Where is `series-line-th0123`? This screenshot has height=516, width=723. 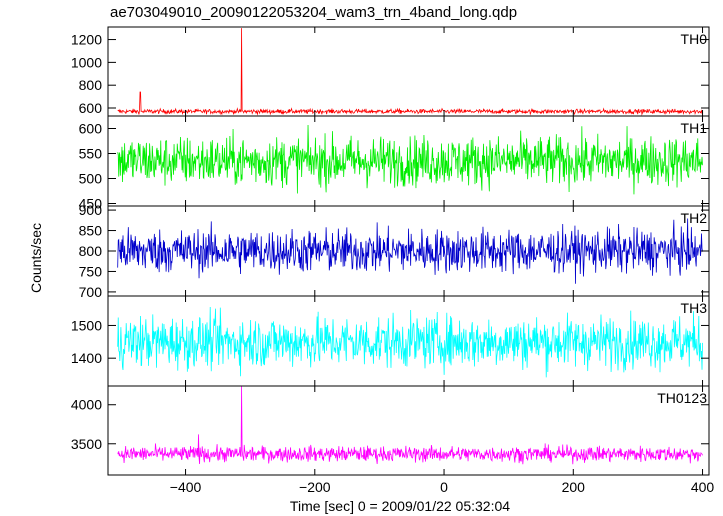
series-line-th0123 is located at coordinates (410, 425).